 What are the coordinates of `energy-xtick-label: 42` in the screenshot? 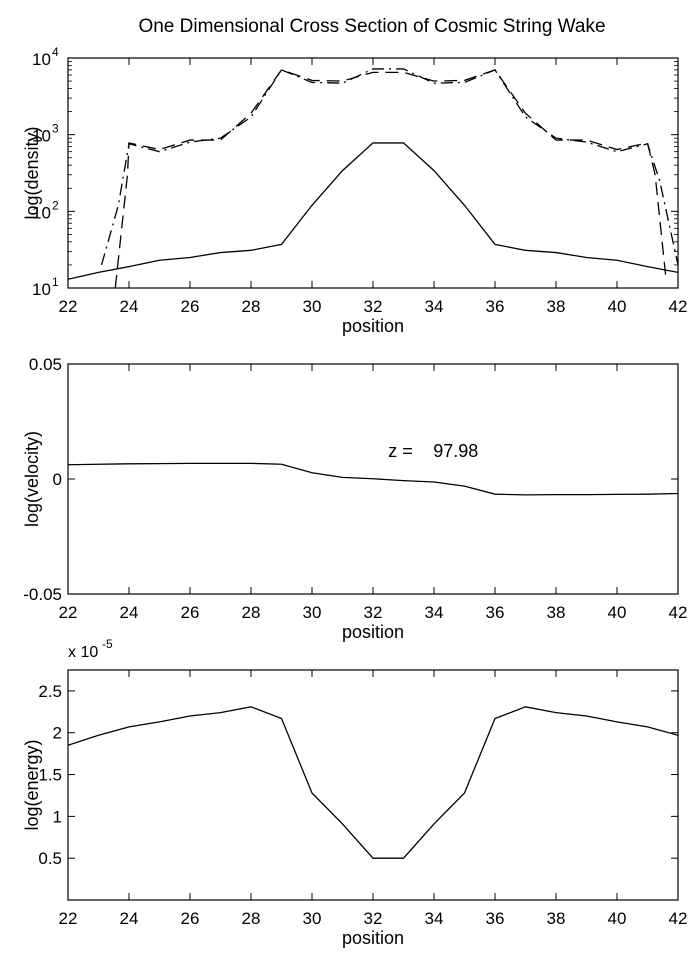 It's located at (678, 918).